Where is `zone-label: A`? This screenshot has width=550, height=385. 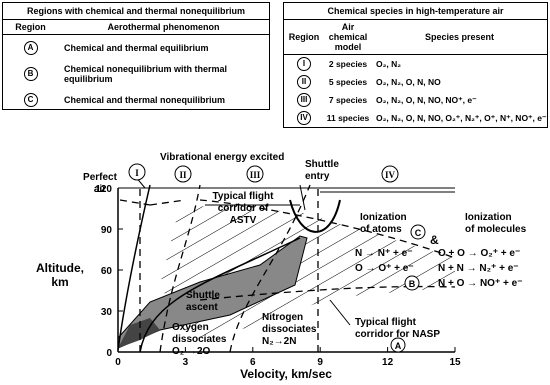
zone-label: A is located at coordinates (398, 346).